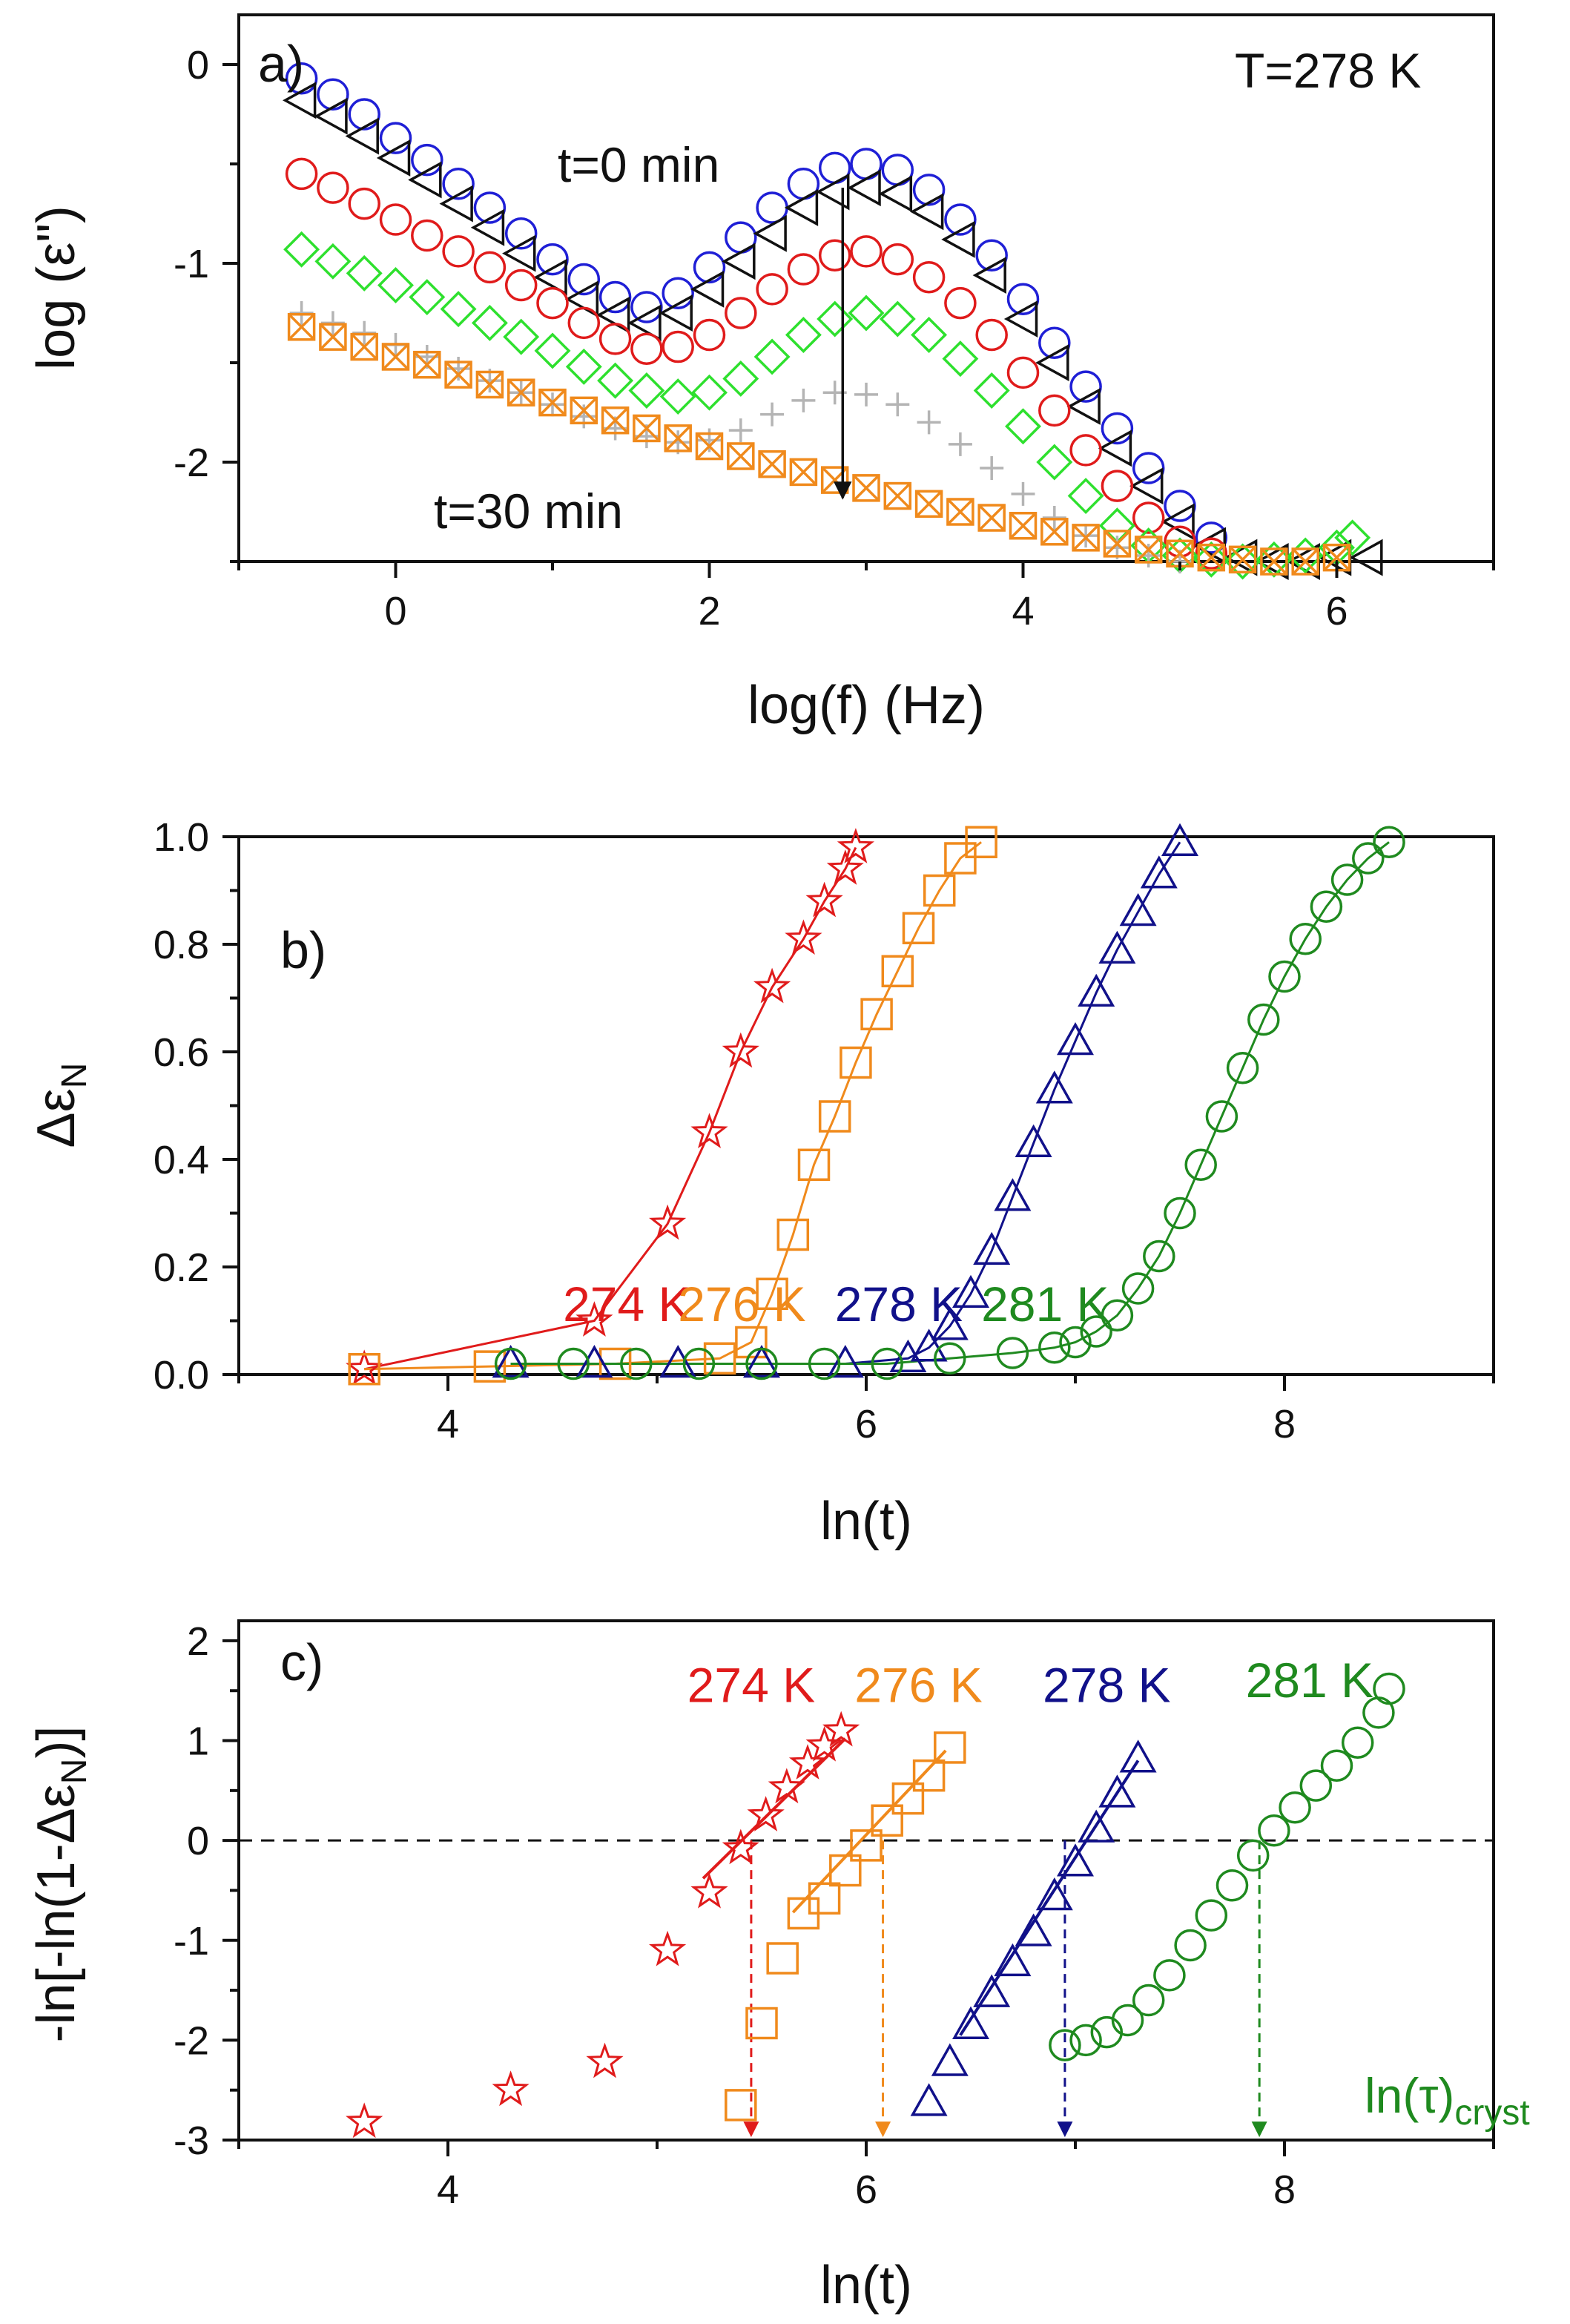 This screenshot has width=1570, height=2324. Describe the element at coordinates (181, 1160) in the screenshot. I see `y-tick-label: 0.4` at that location.